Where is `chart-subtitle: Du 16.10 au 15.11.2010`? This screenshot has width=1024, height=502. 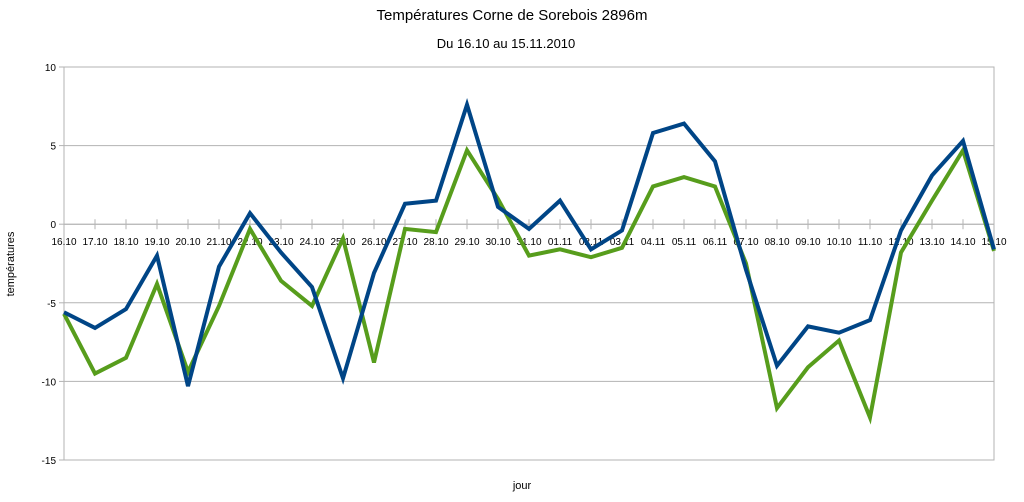 chart-subtitle: Du 16.10 au 15.11.2010 is located at coordinates (506, 43).